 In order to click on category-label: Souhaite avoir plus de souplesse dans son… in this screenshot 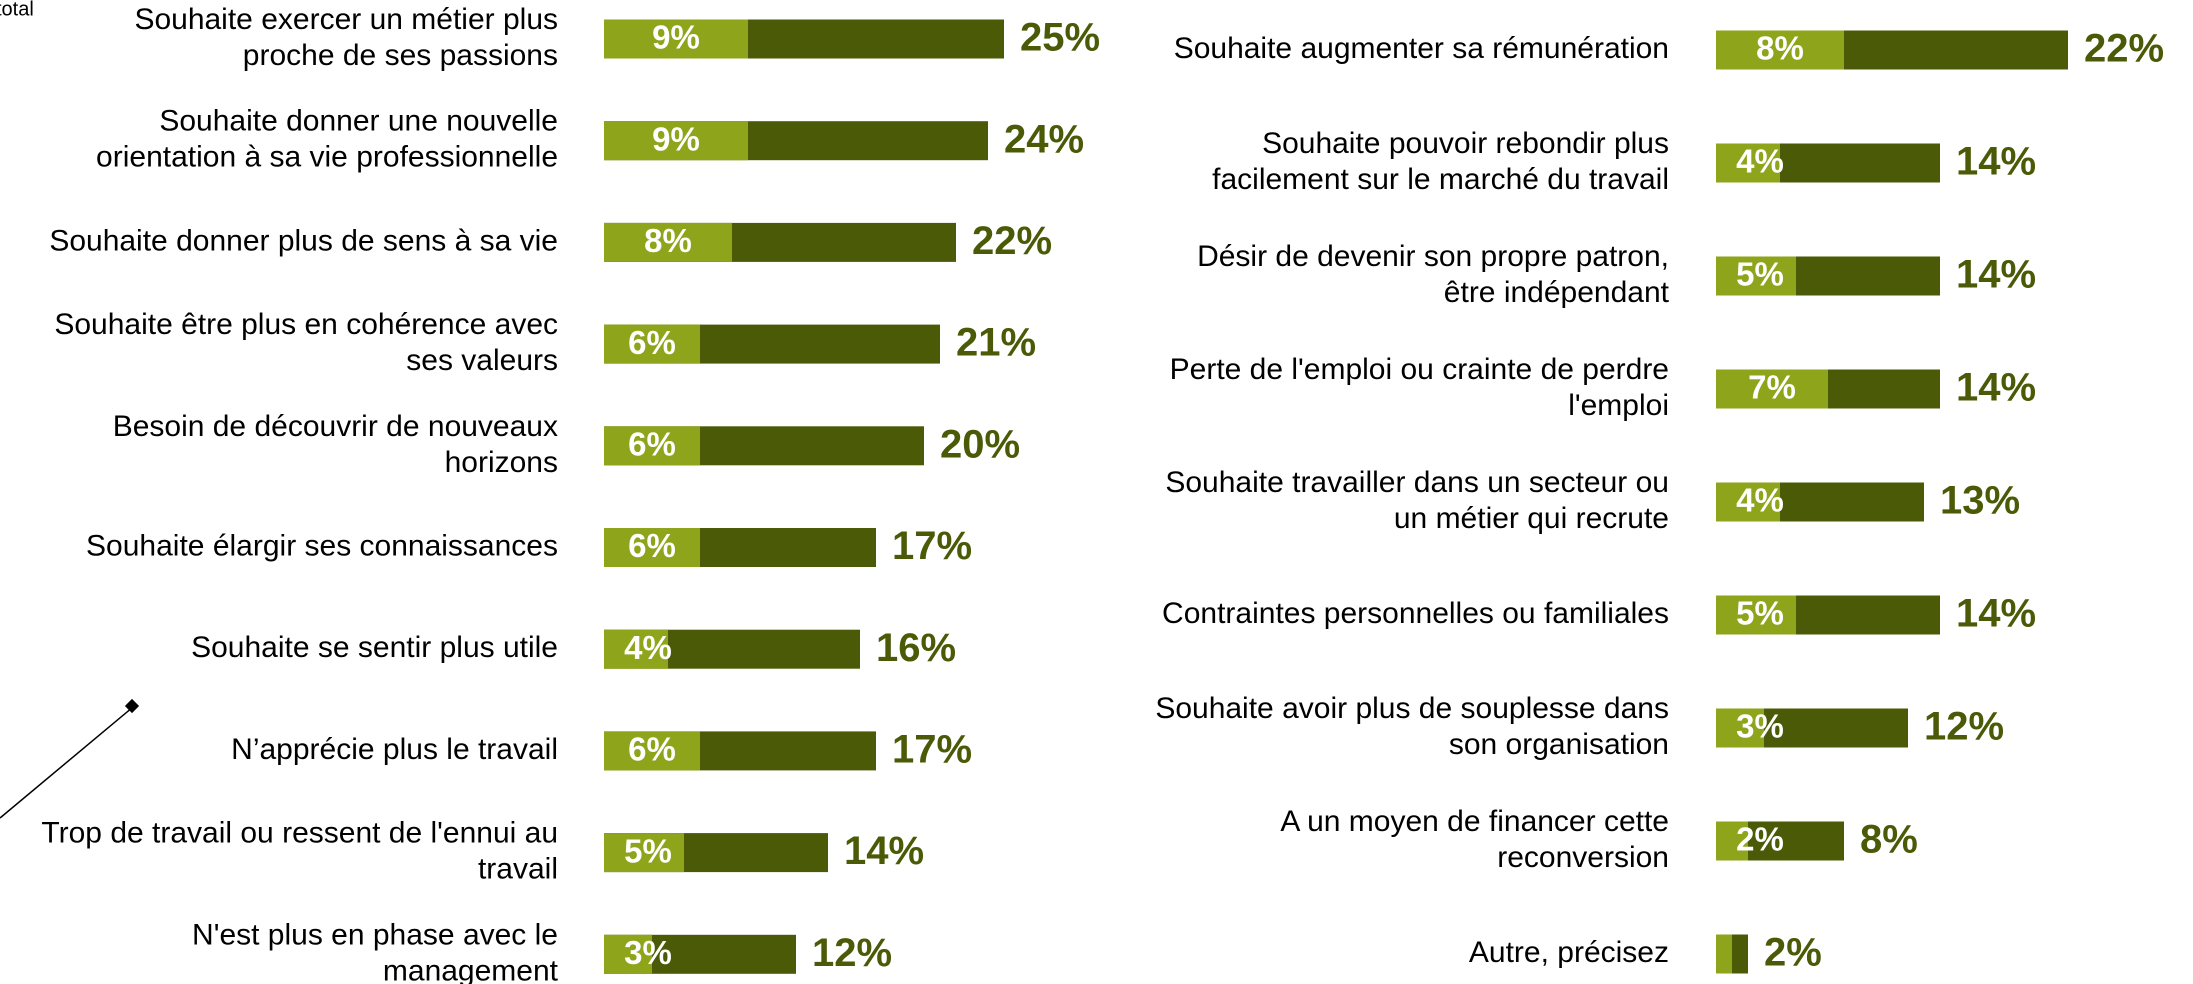, I will do `click(1412, 726)`.